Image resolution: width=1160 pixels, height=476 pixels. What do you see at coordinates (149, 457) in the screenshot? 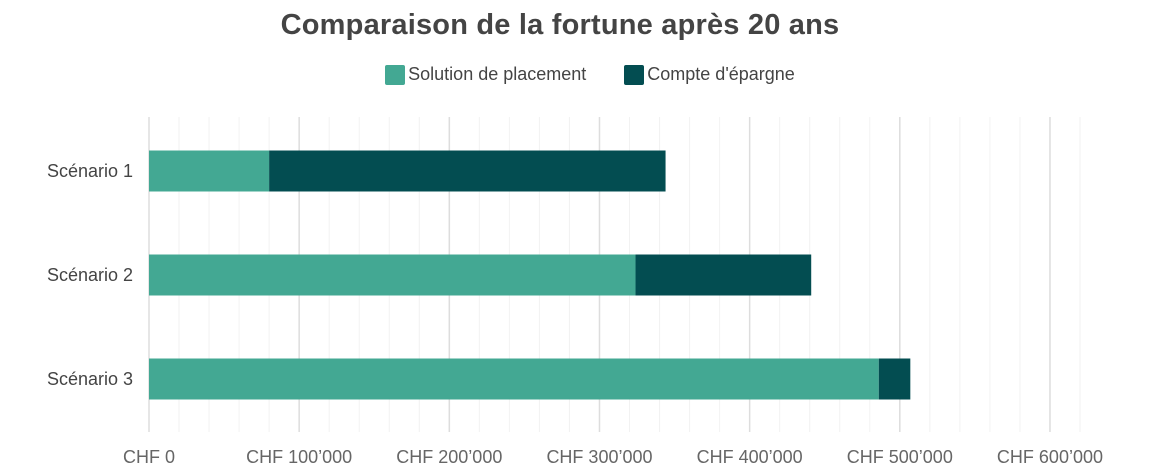
I see `x-tick-label: CHF 0` at bounding box center [149, 457].